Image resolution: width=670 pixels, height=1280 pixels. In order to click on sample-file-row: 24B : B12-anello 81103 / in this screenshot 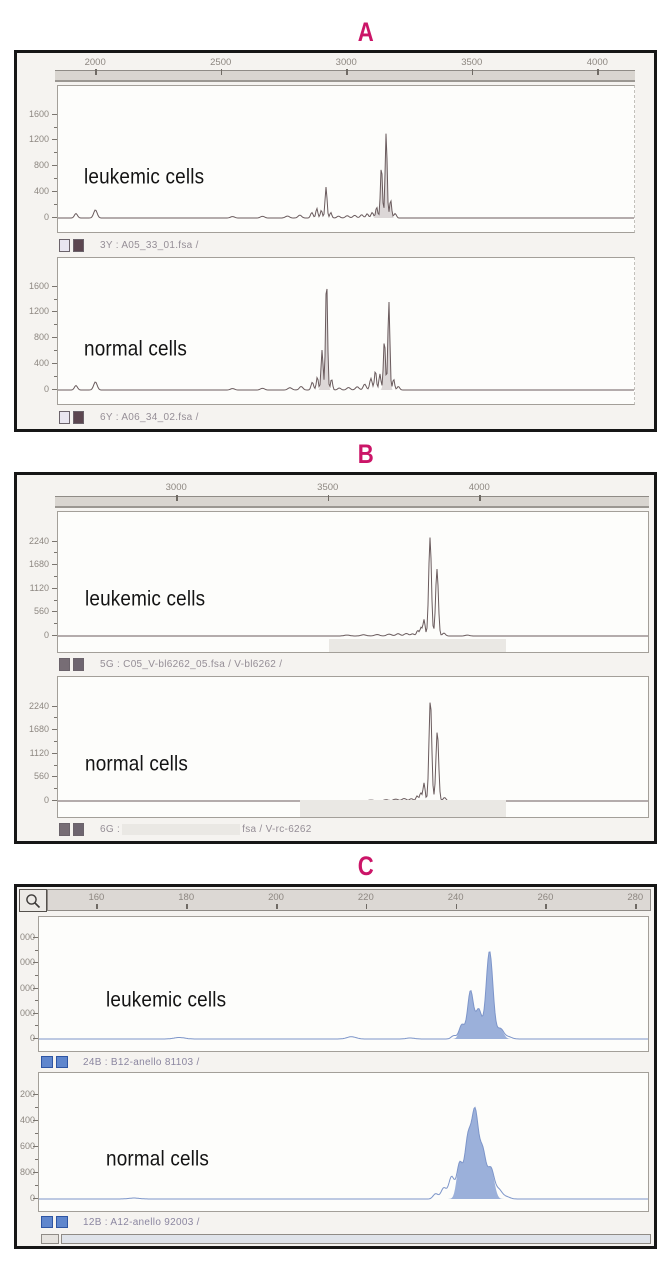, I will do `click(335, 1062)`.